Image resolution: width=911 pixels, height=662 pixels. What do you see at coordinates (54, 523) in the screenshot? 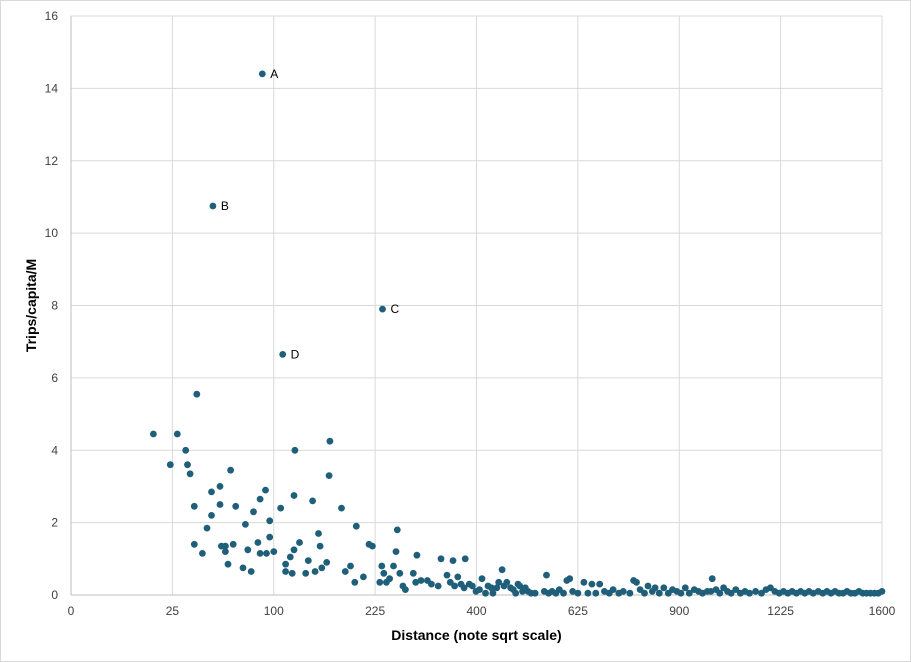
I see `y-tick-label: 2` at bounding box center [54, 523].